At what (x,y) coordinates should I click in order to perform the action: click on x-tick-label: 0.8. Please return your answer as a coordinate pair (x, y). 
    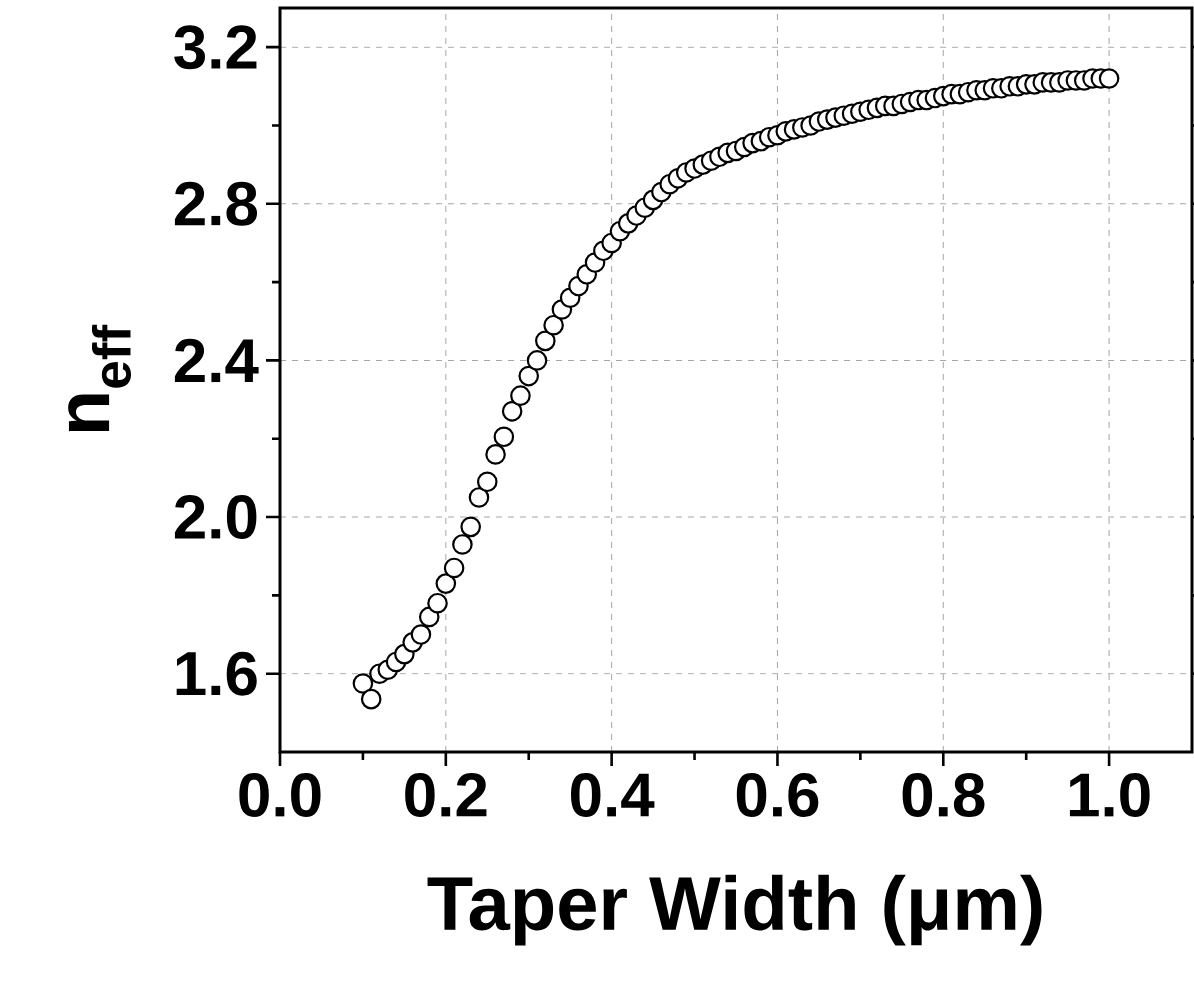
    Looking at the image, I should click on (943, 795).